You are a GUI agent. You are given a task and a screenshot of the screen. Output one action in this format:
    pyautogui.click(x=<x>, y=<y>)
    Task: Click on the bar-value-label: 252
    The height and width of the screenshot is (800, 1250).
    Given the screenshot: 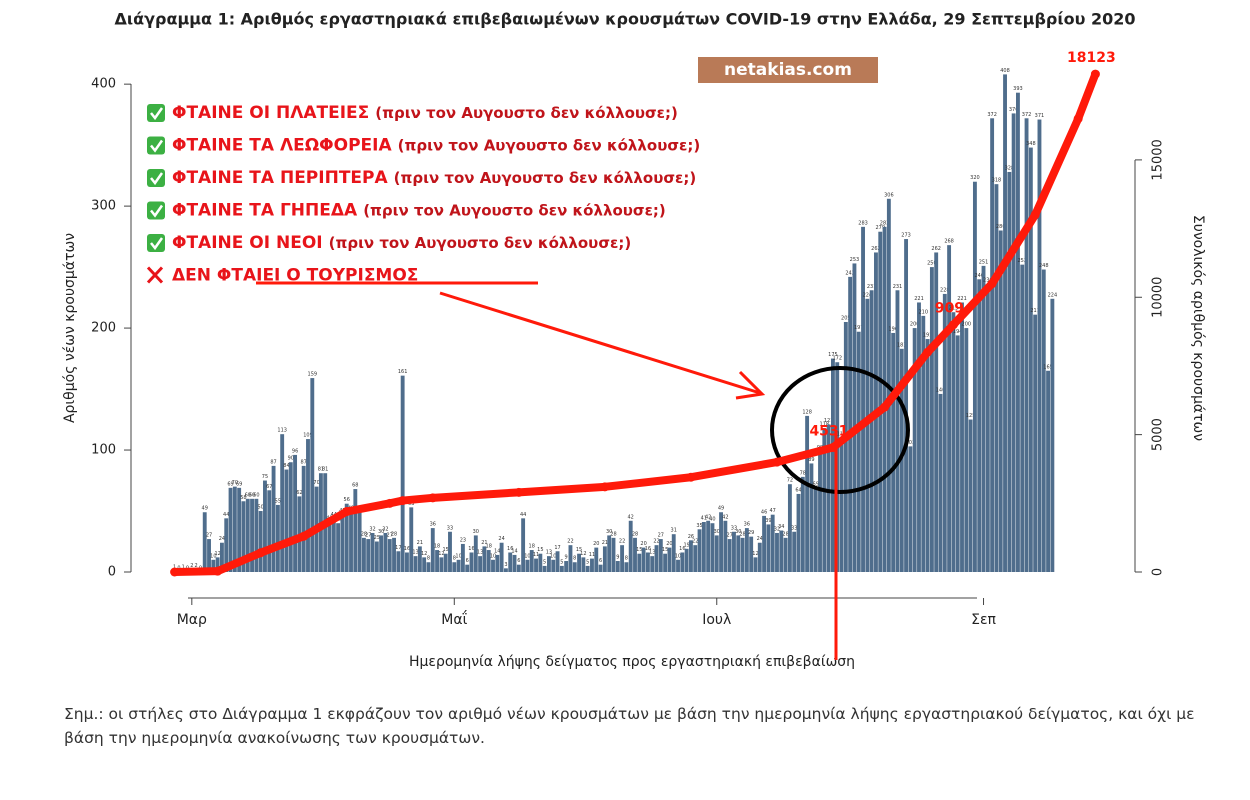 What is the action you would take?
    pyautogui.click(x=1022, y=261)
    